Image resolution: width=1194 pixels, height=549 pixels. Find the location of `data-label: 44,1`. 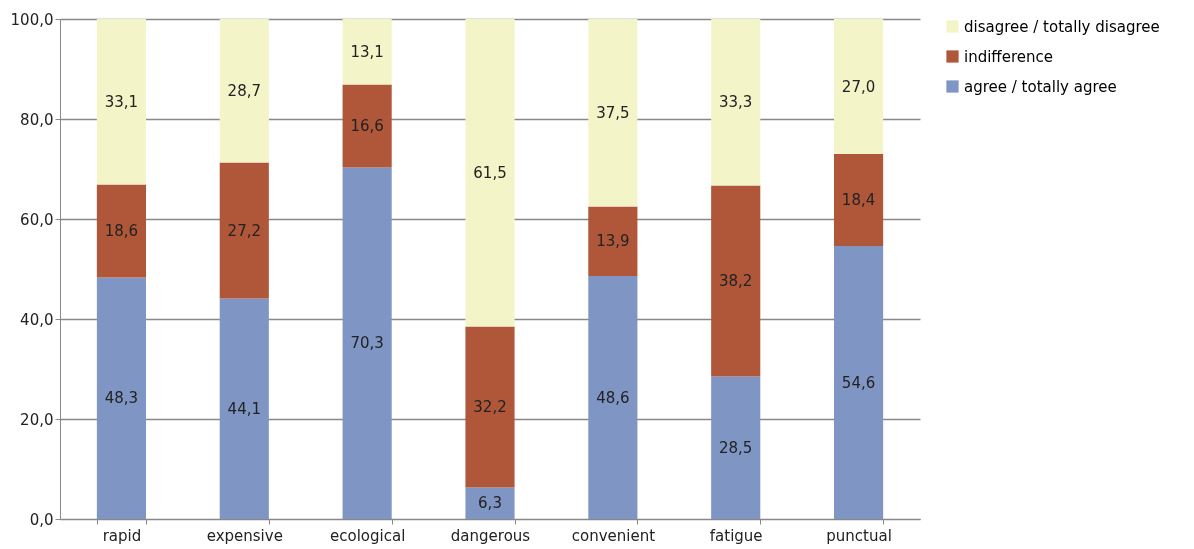

data-label: 44,1 is located at coordinates (244, 408).